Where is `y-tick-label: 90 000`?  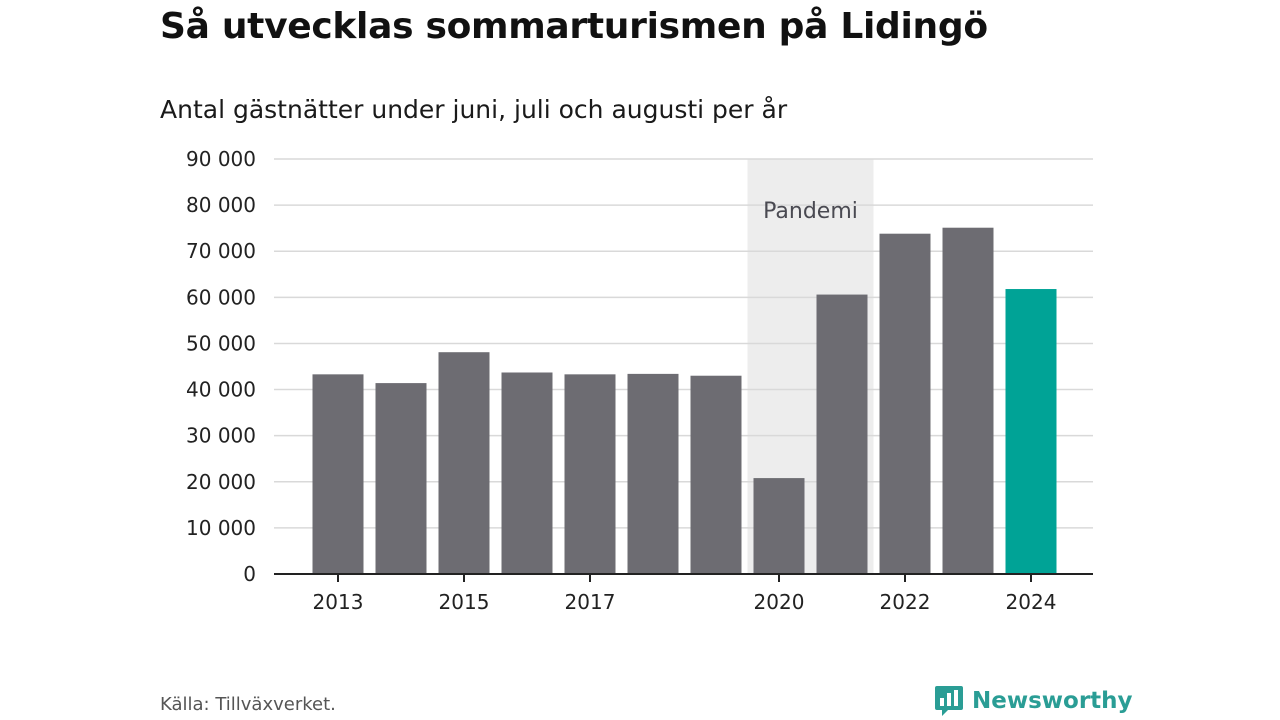 y-tick-label: 90 000 is located at coordinates (221, 159).